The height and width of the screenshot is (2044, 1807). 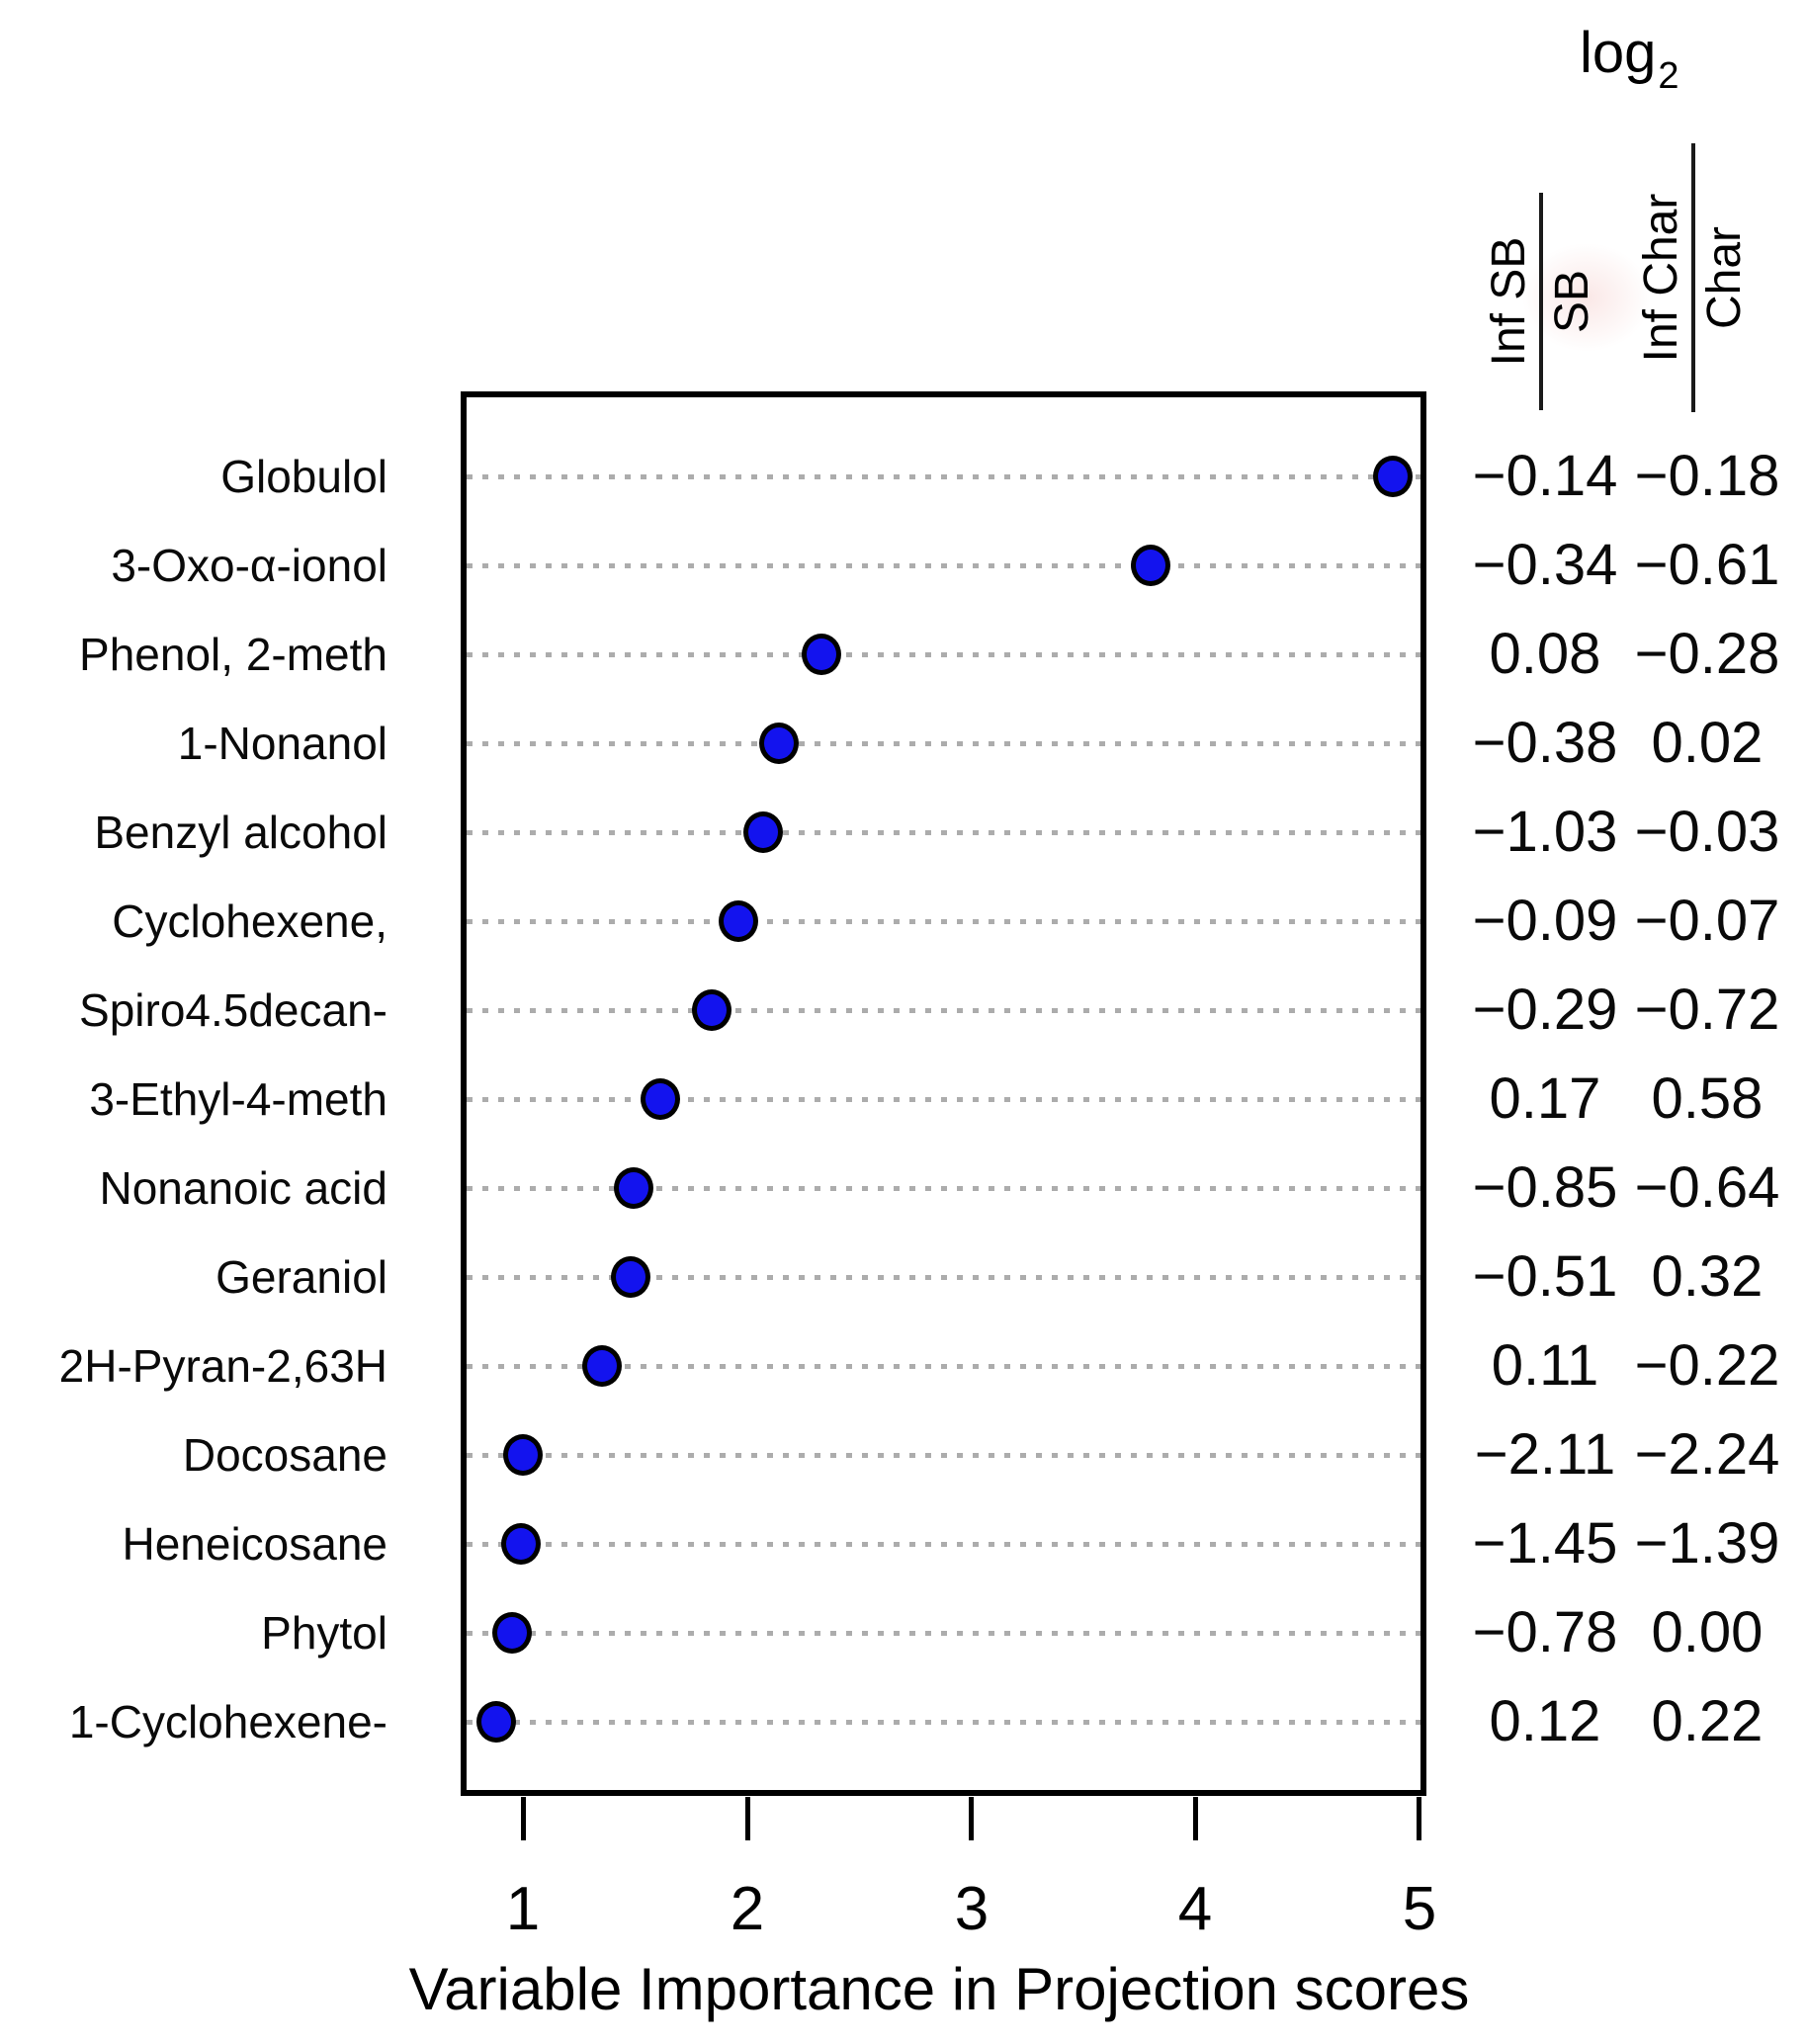 I want to click on log2-value-inf-sb-over-sb: −1.03, so click(x=1545, y=832).